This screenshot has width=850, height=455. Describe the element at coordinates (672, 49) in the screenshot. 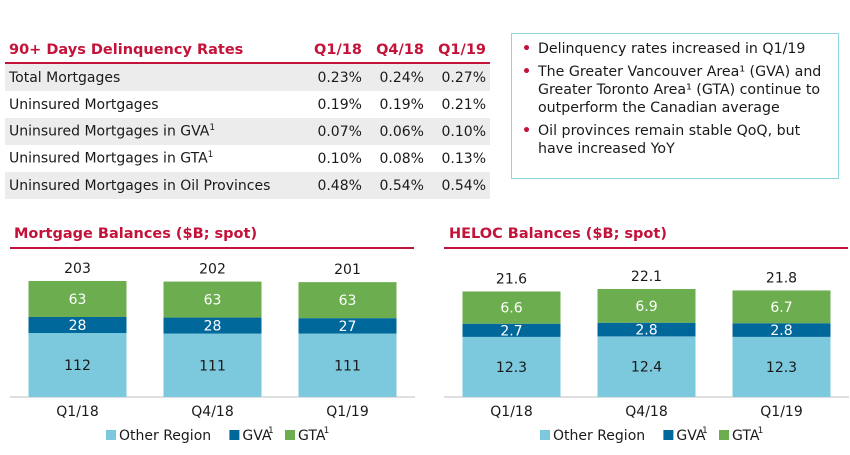

I see `commentary-line: Delinquency rates increased in Q1/19` at that location.